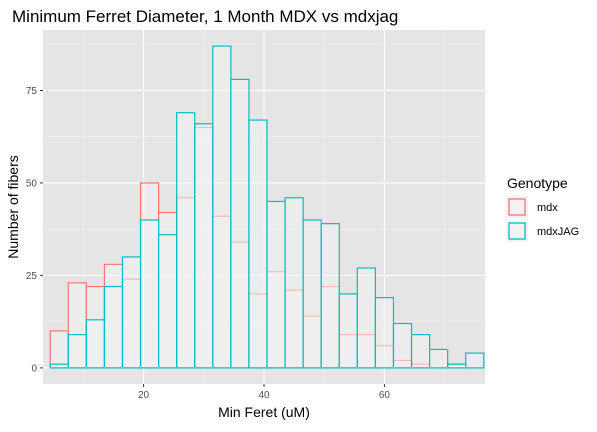 This screenshot has height=432, width=597. What do you see at coordinates (264, 395) in the screenshot?
I see `x-tick-label: 40` at bounding box center [264, 395].